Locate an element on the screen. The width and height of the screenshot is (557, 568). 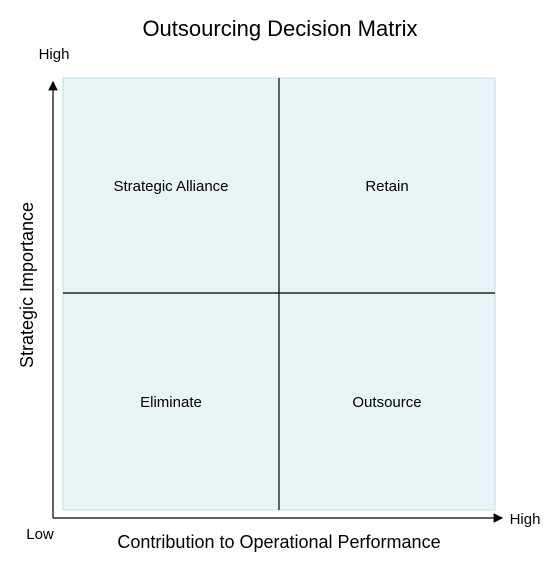
y-high-label: High is located at coordinates (54, 54).